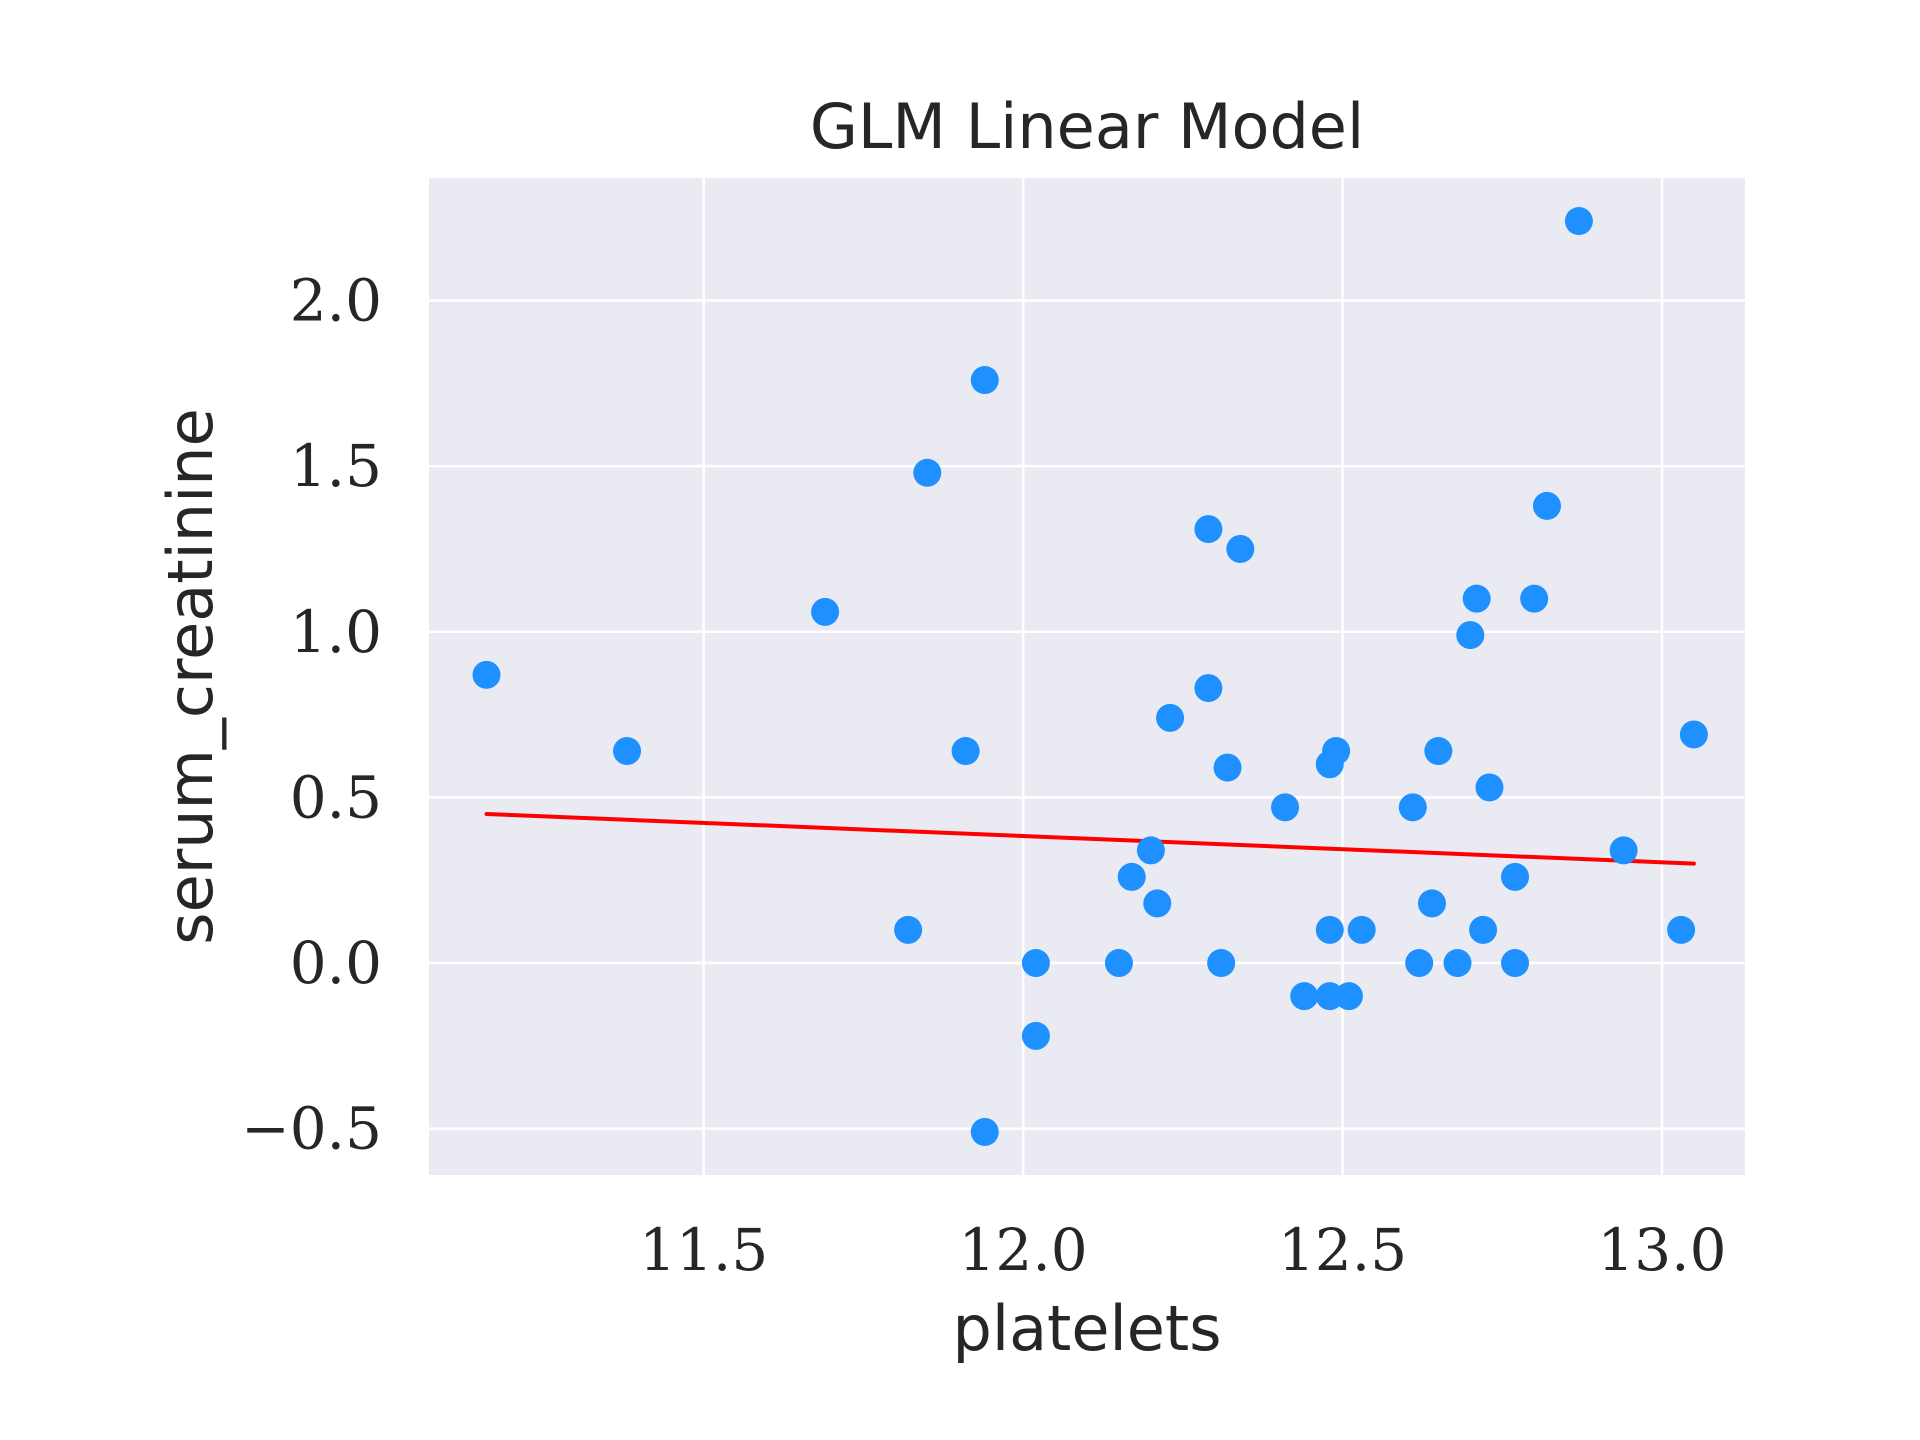 The height and width of the screenshot is (1440, 1920). I want to click on x-axis-label: platelets, so click(1086, 1328).